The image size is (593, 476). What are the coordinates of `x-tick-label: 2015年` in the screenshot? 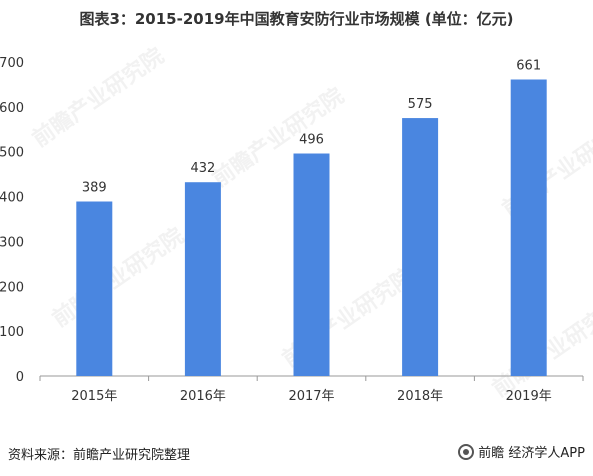 It's located at (94, 396).